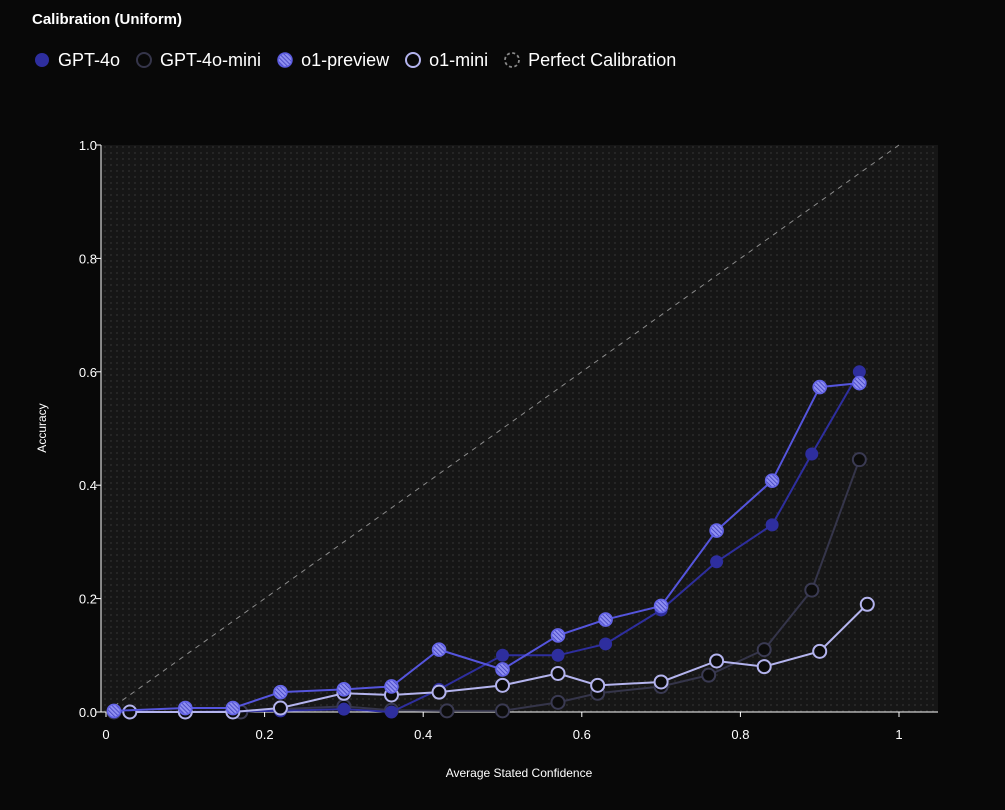 The height and width of the screenshot is (810, 1005). Describe the element at coordinates (88, 599) in the screenshot. I see `y-tick-label: 0.2` at that location.